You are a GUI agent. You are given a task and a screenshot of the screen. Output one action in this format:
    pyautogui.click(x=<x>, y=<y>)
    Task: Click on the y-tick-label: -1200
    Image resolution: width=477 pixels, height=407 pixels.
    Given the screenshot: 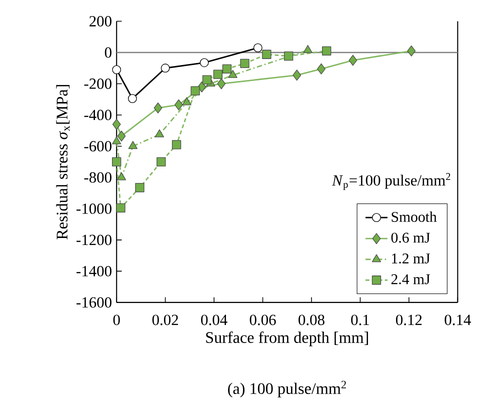 What is the action you would take?
    pyautogui.click(x=94, y=240)
    